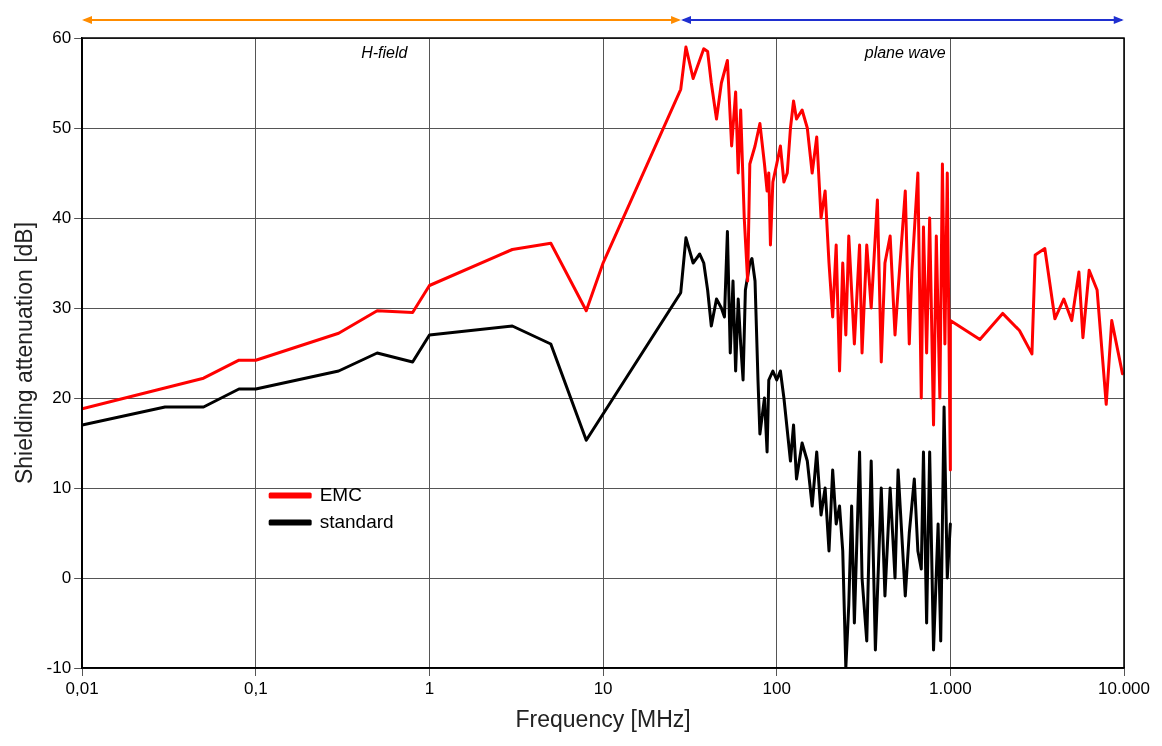  I want to click on y-tick-label: -10, so click(59, 667).